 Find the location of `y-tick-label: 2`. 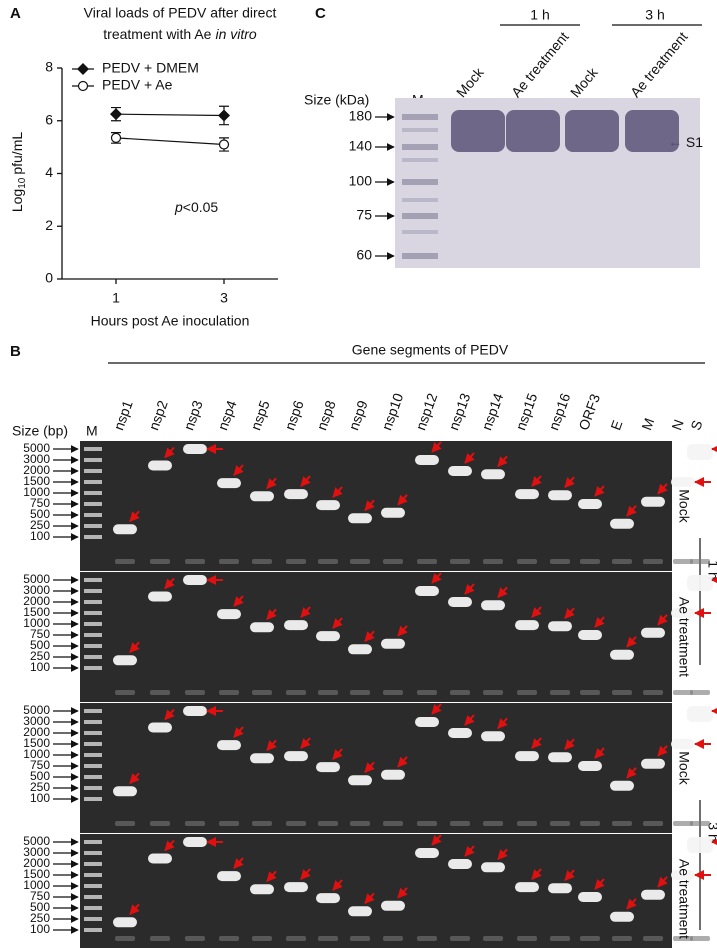

y-tick-label: 2 is located at coordinates (49, 225).